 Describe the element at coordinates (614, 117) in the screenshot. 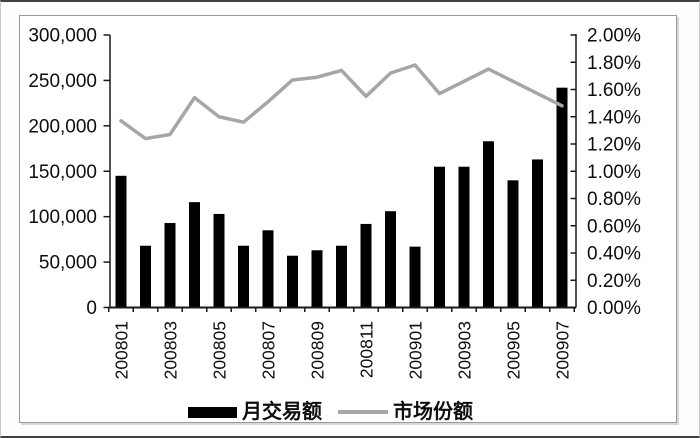

I see `right-axis-tick-label: 1.40%` at that location.